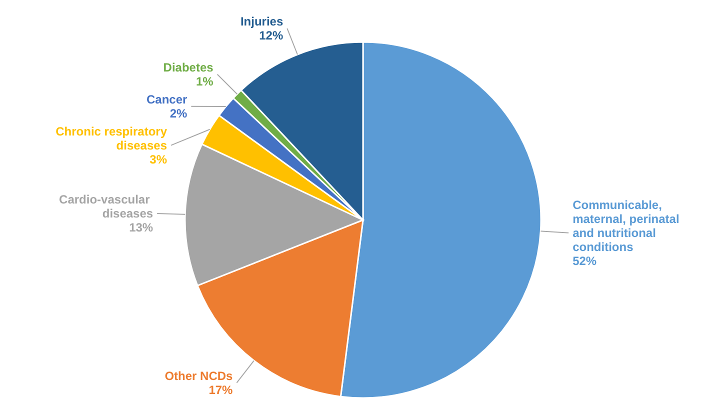 The width and height of the screenshot is (720, 408). I want to click on data-label: 13%, so click(141, 227).